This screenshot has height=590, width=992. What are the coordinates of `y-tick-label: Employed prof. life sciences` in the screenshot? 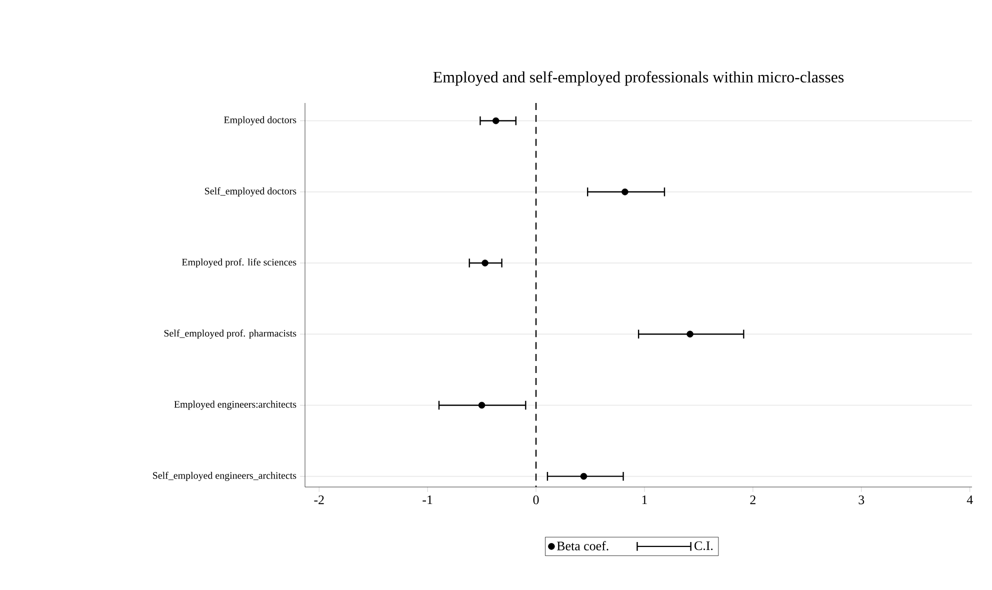 It's located at (239, 263).